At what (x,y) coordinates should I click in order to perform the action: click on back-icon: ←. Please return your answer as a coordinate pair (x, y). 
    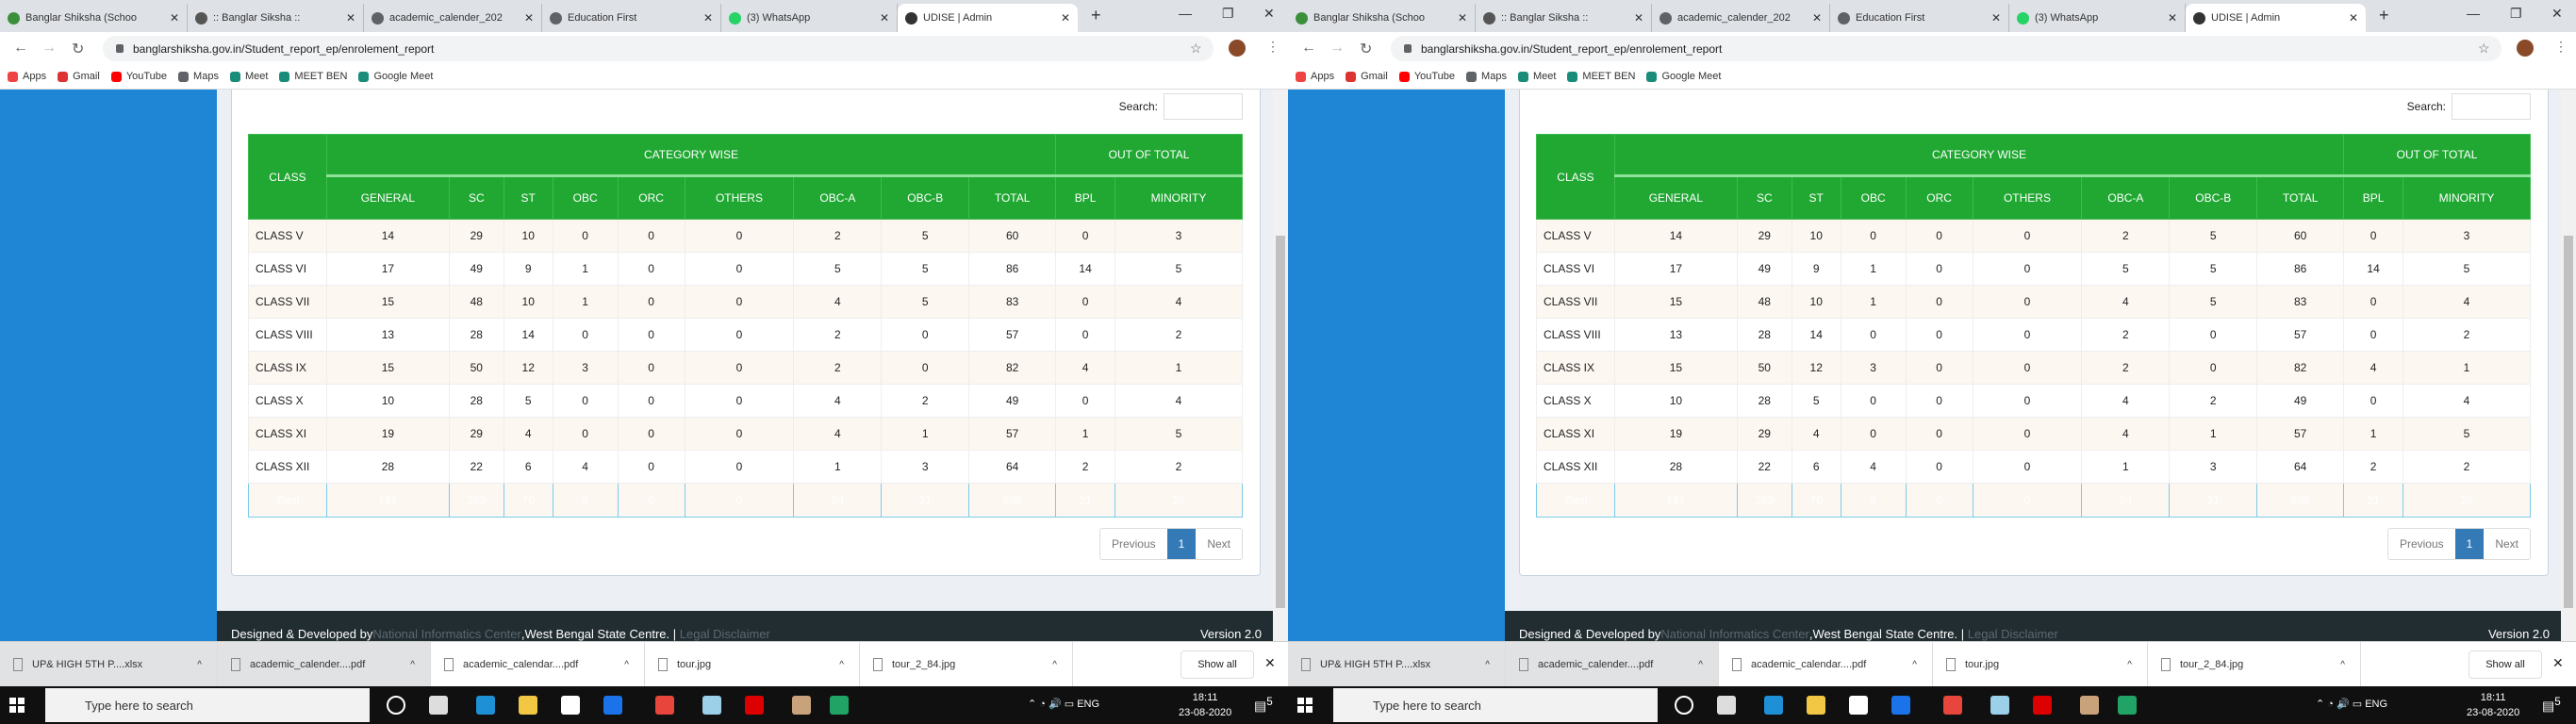
    Looking at the image, I should click on (20, 48).